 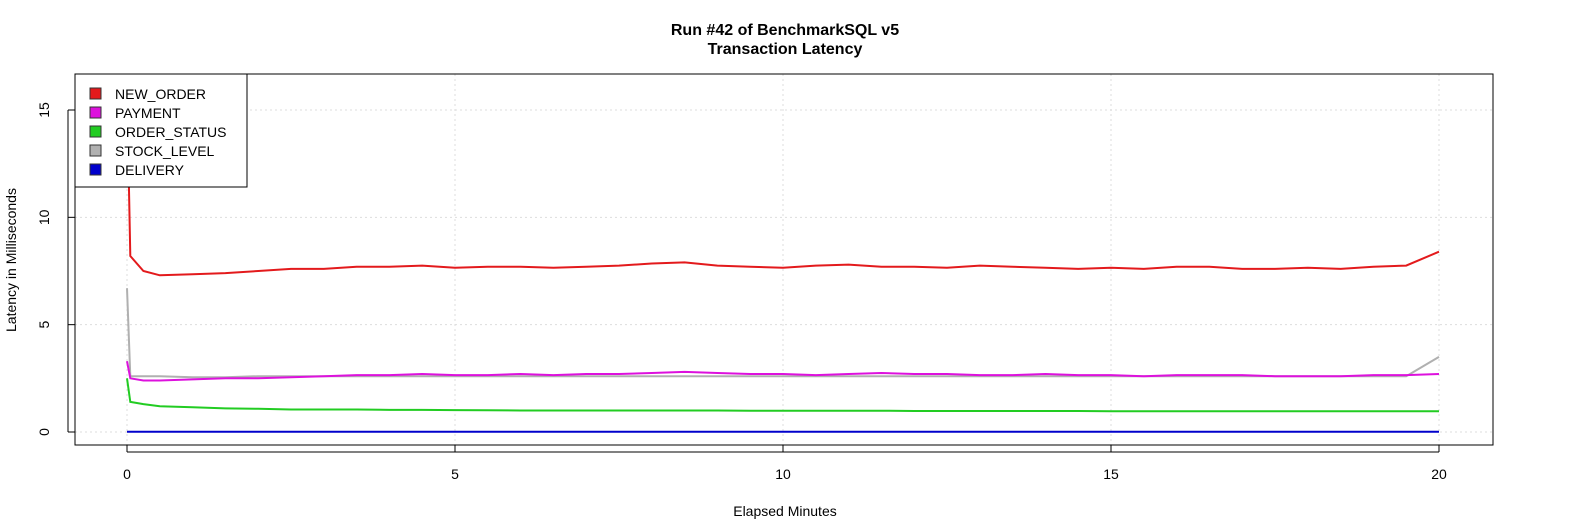 What do you see at coordinates (783, 371) in the screenshot?
I see `series-line-payment` at bounding box center [783, 371].